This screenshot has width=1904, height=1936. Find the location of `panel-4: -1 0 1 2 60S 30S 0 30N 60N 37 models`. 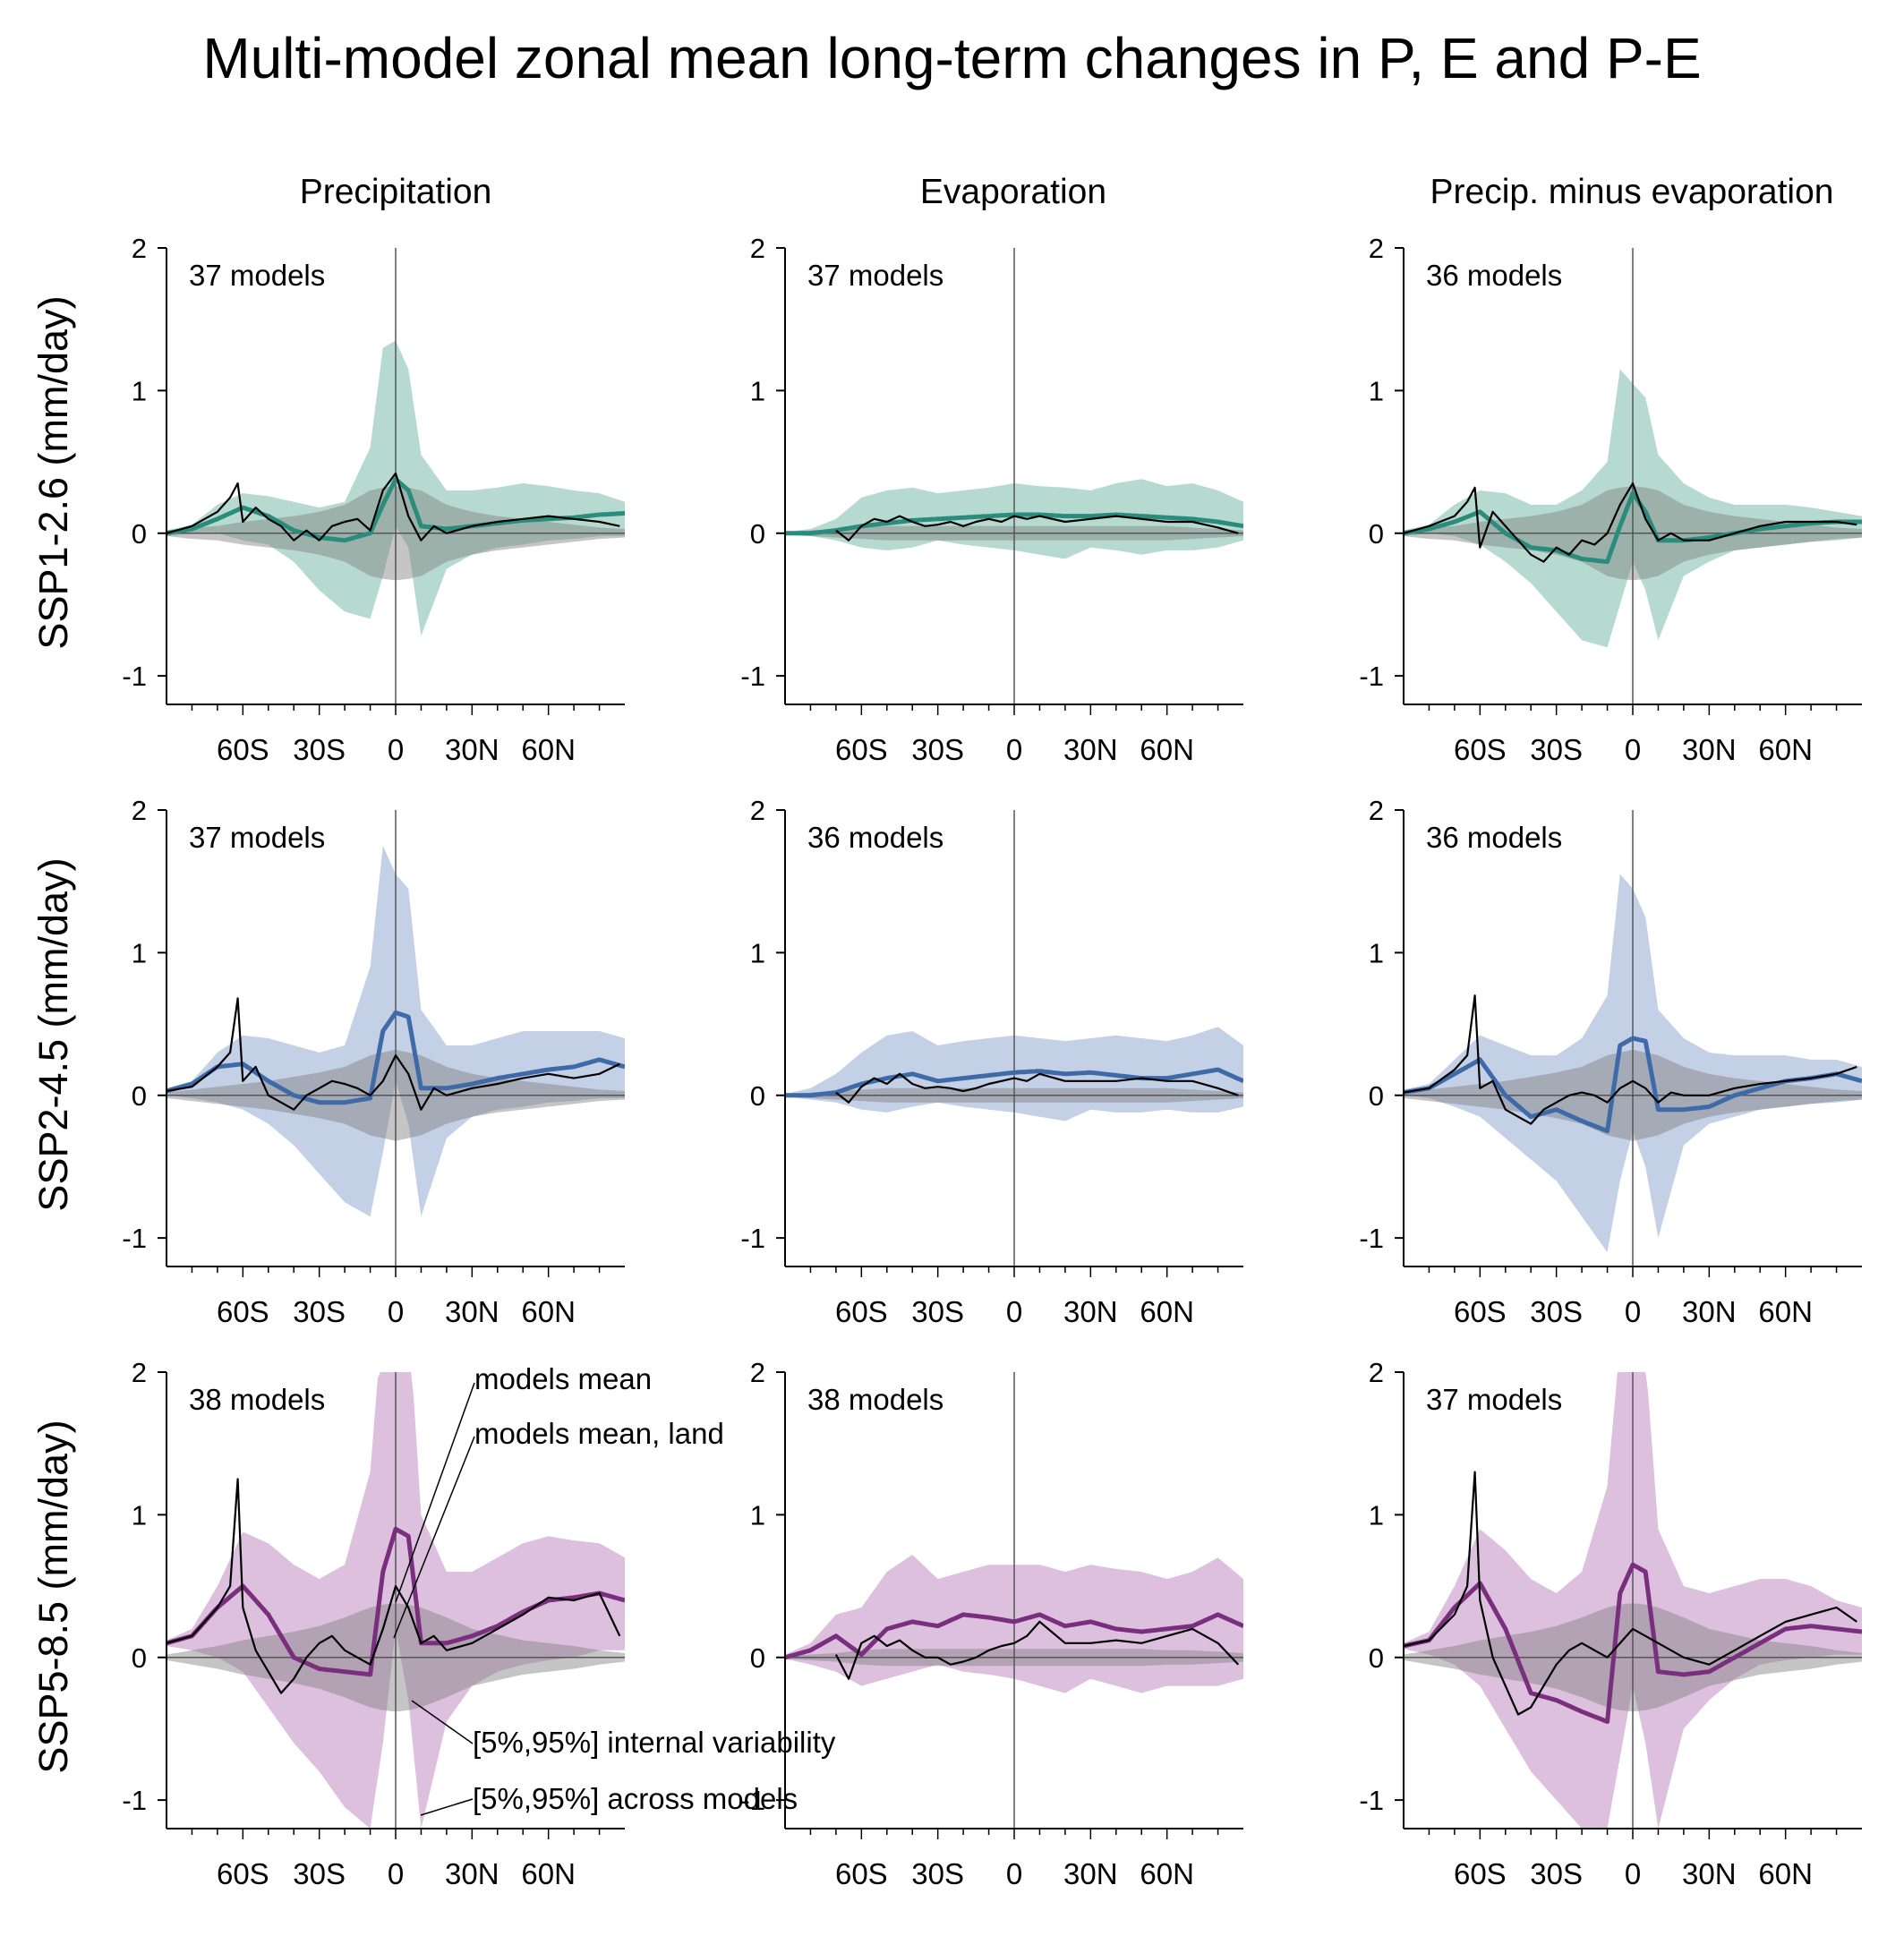

panel-4: -1 0 1 2 60S 30S 0 30N 60N 37 models is located at coordinates (373, 1061).